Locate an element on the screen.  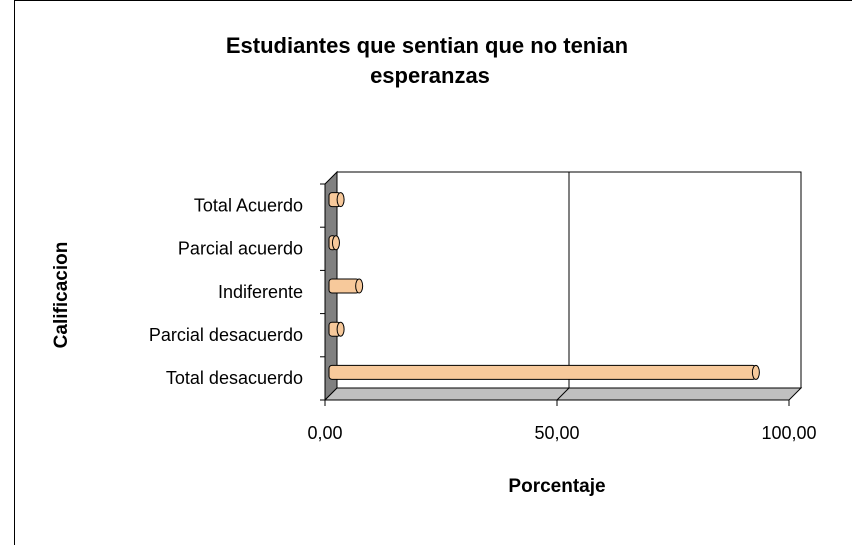
y-tick-label: Total desacuerdo is located at coordinates (234, 378).